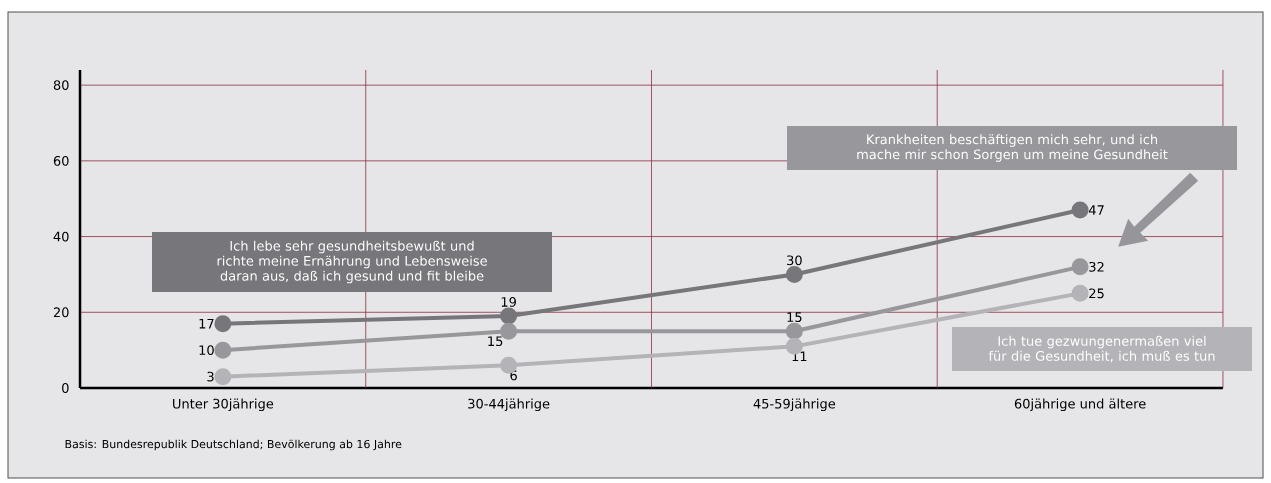 The width and height of the screenshot is (1271, 483). Describe the element at coordinates (233, 445) in the screenshot. I see `text: Basis: Bundesrepublik Deutschland; Bevölkerung ab 16 Jahre` at that location.